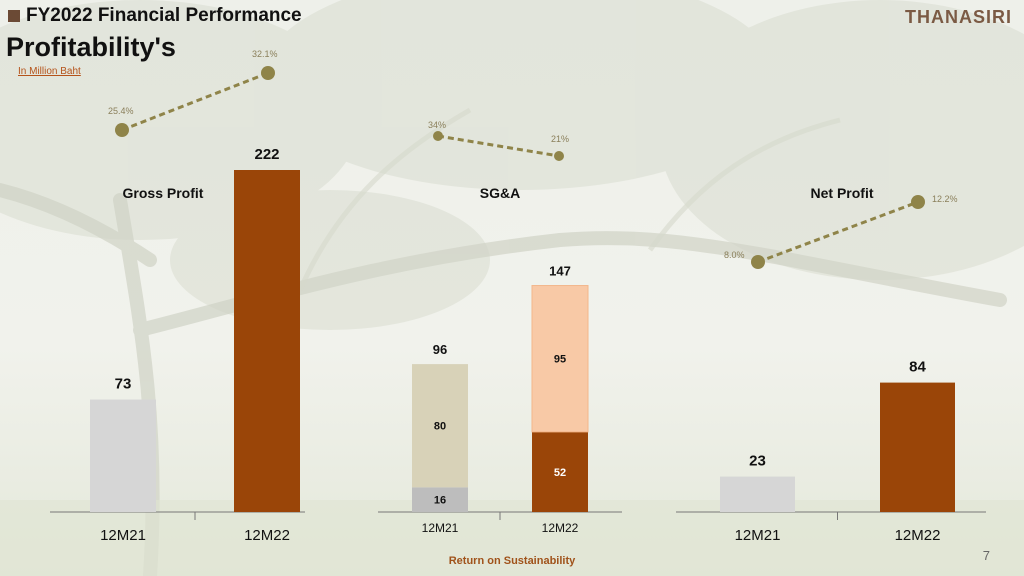 Image resolution: width=1024 pixels, height=576 pixels. Describe the element at coordinates (121, 111) in the screenshot. I see `margin-label: 25.4%` at that location.